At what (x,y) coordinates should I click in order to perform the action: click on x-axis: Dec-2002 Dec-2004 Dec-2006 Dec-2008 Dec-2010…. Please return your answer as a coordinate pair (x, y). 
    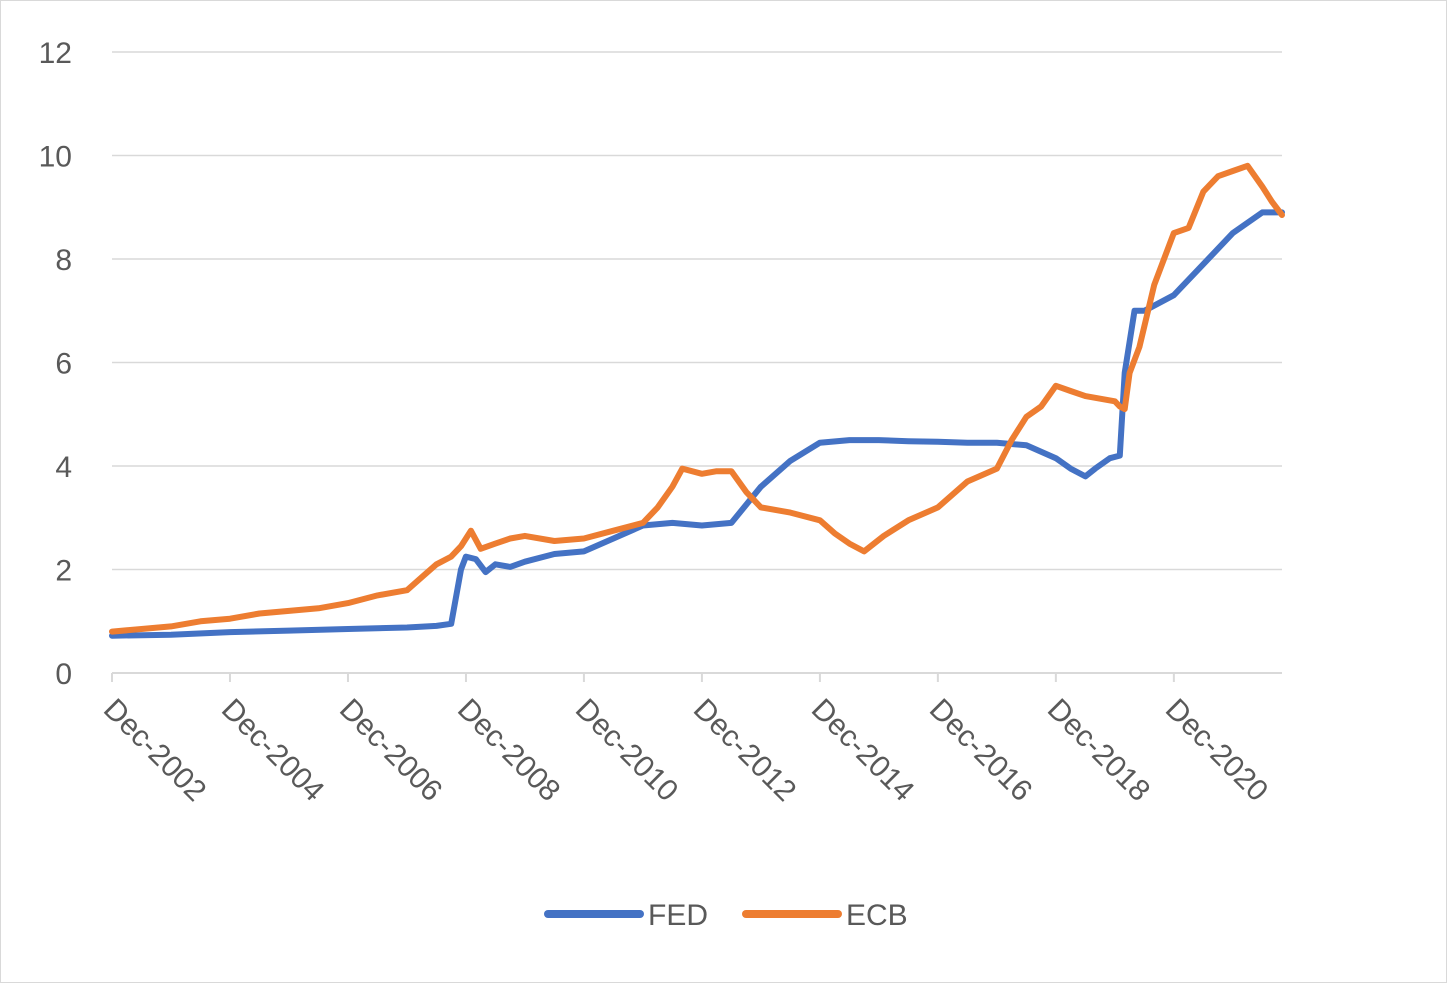
    Looking at the image, I should click on (689, 740).